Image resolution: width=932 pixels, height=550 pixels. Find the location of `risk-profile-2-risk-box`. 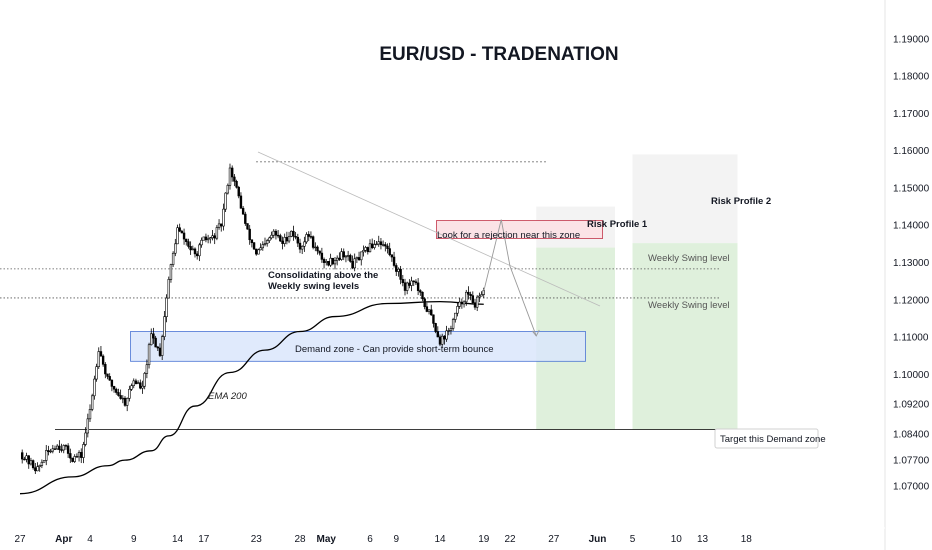

risk-profile-2-risk-box is located at coordinates (685, 199).